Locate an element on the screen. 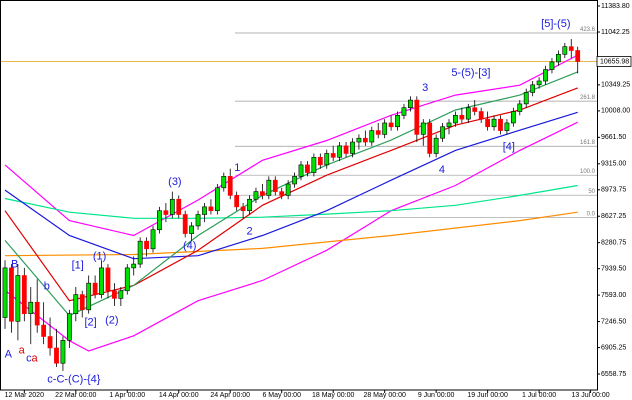 The height and width of the screenshot is (400, 632). y-tick-label: 9315.00 is located at coordinates (613, 164).